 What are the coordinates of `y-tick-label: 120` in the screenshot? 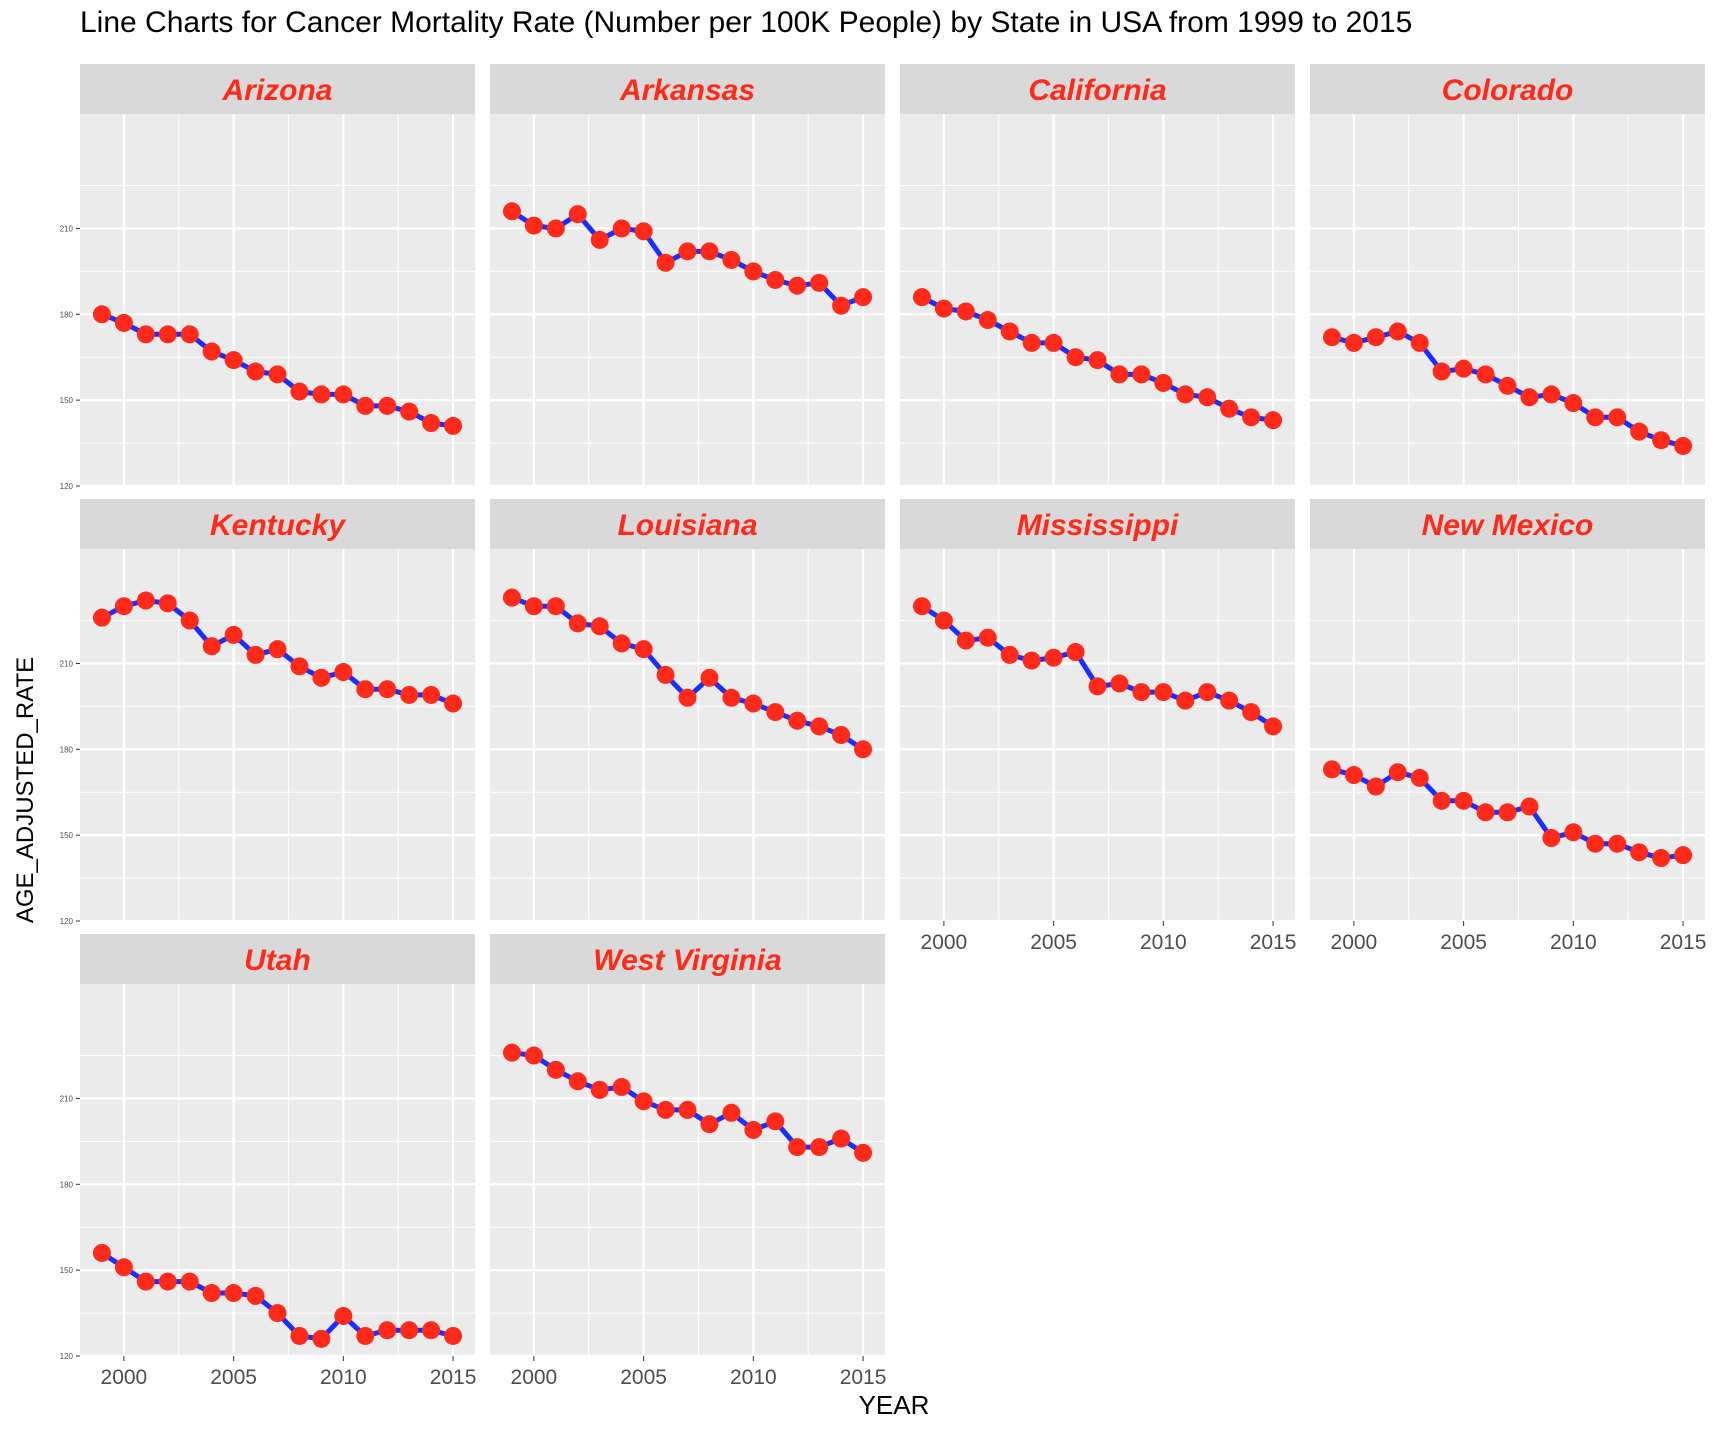 It's located at (67, 921).